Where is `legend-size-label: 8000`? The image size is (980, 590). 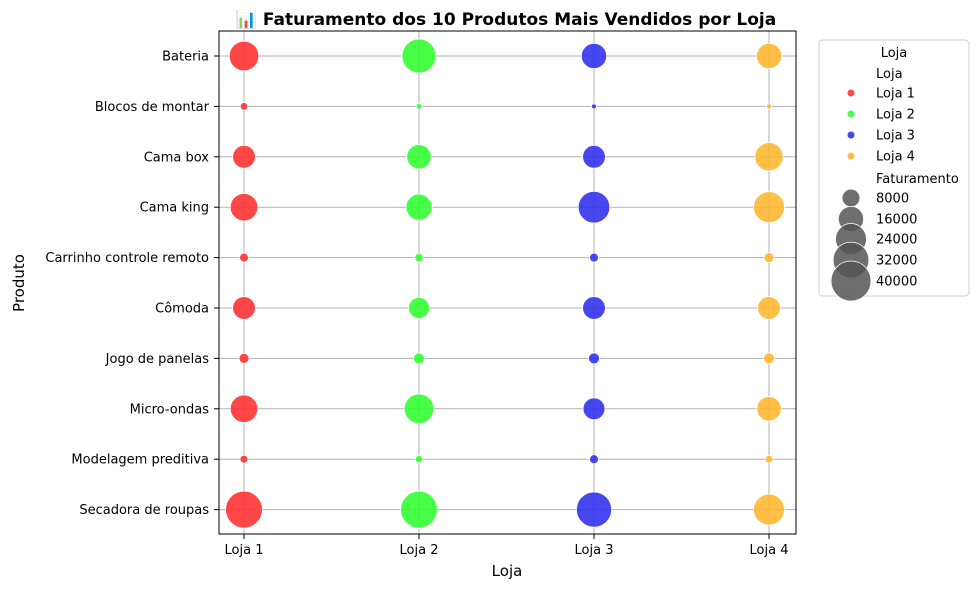 legend-size-label: 8000 is located at coordinates (892, 199).